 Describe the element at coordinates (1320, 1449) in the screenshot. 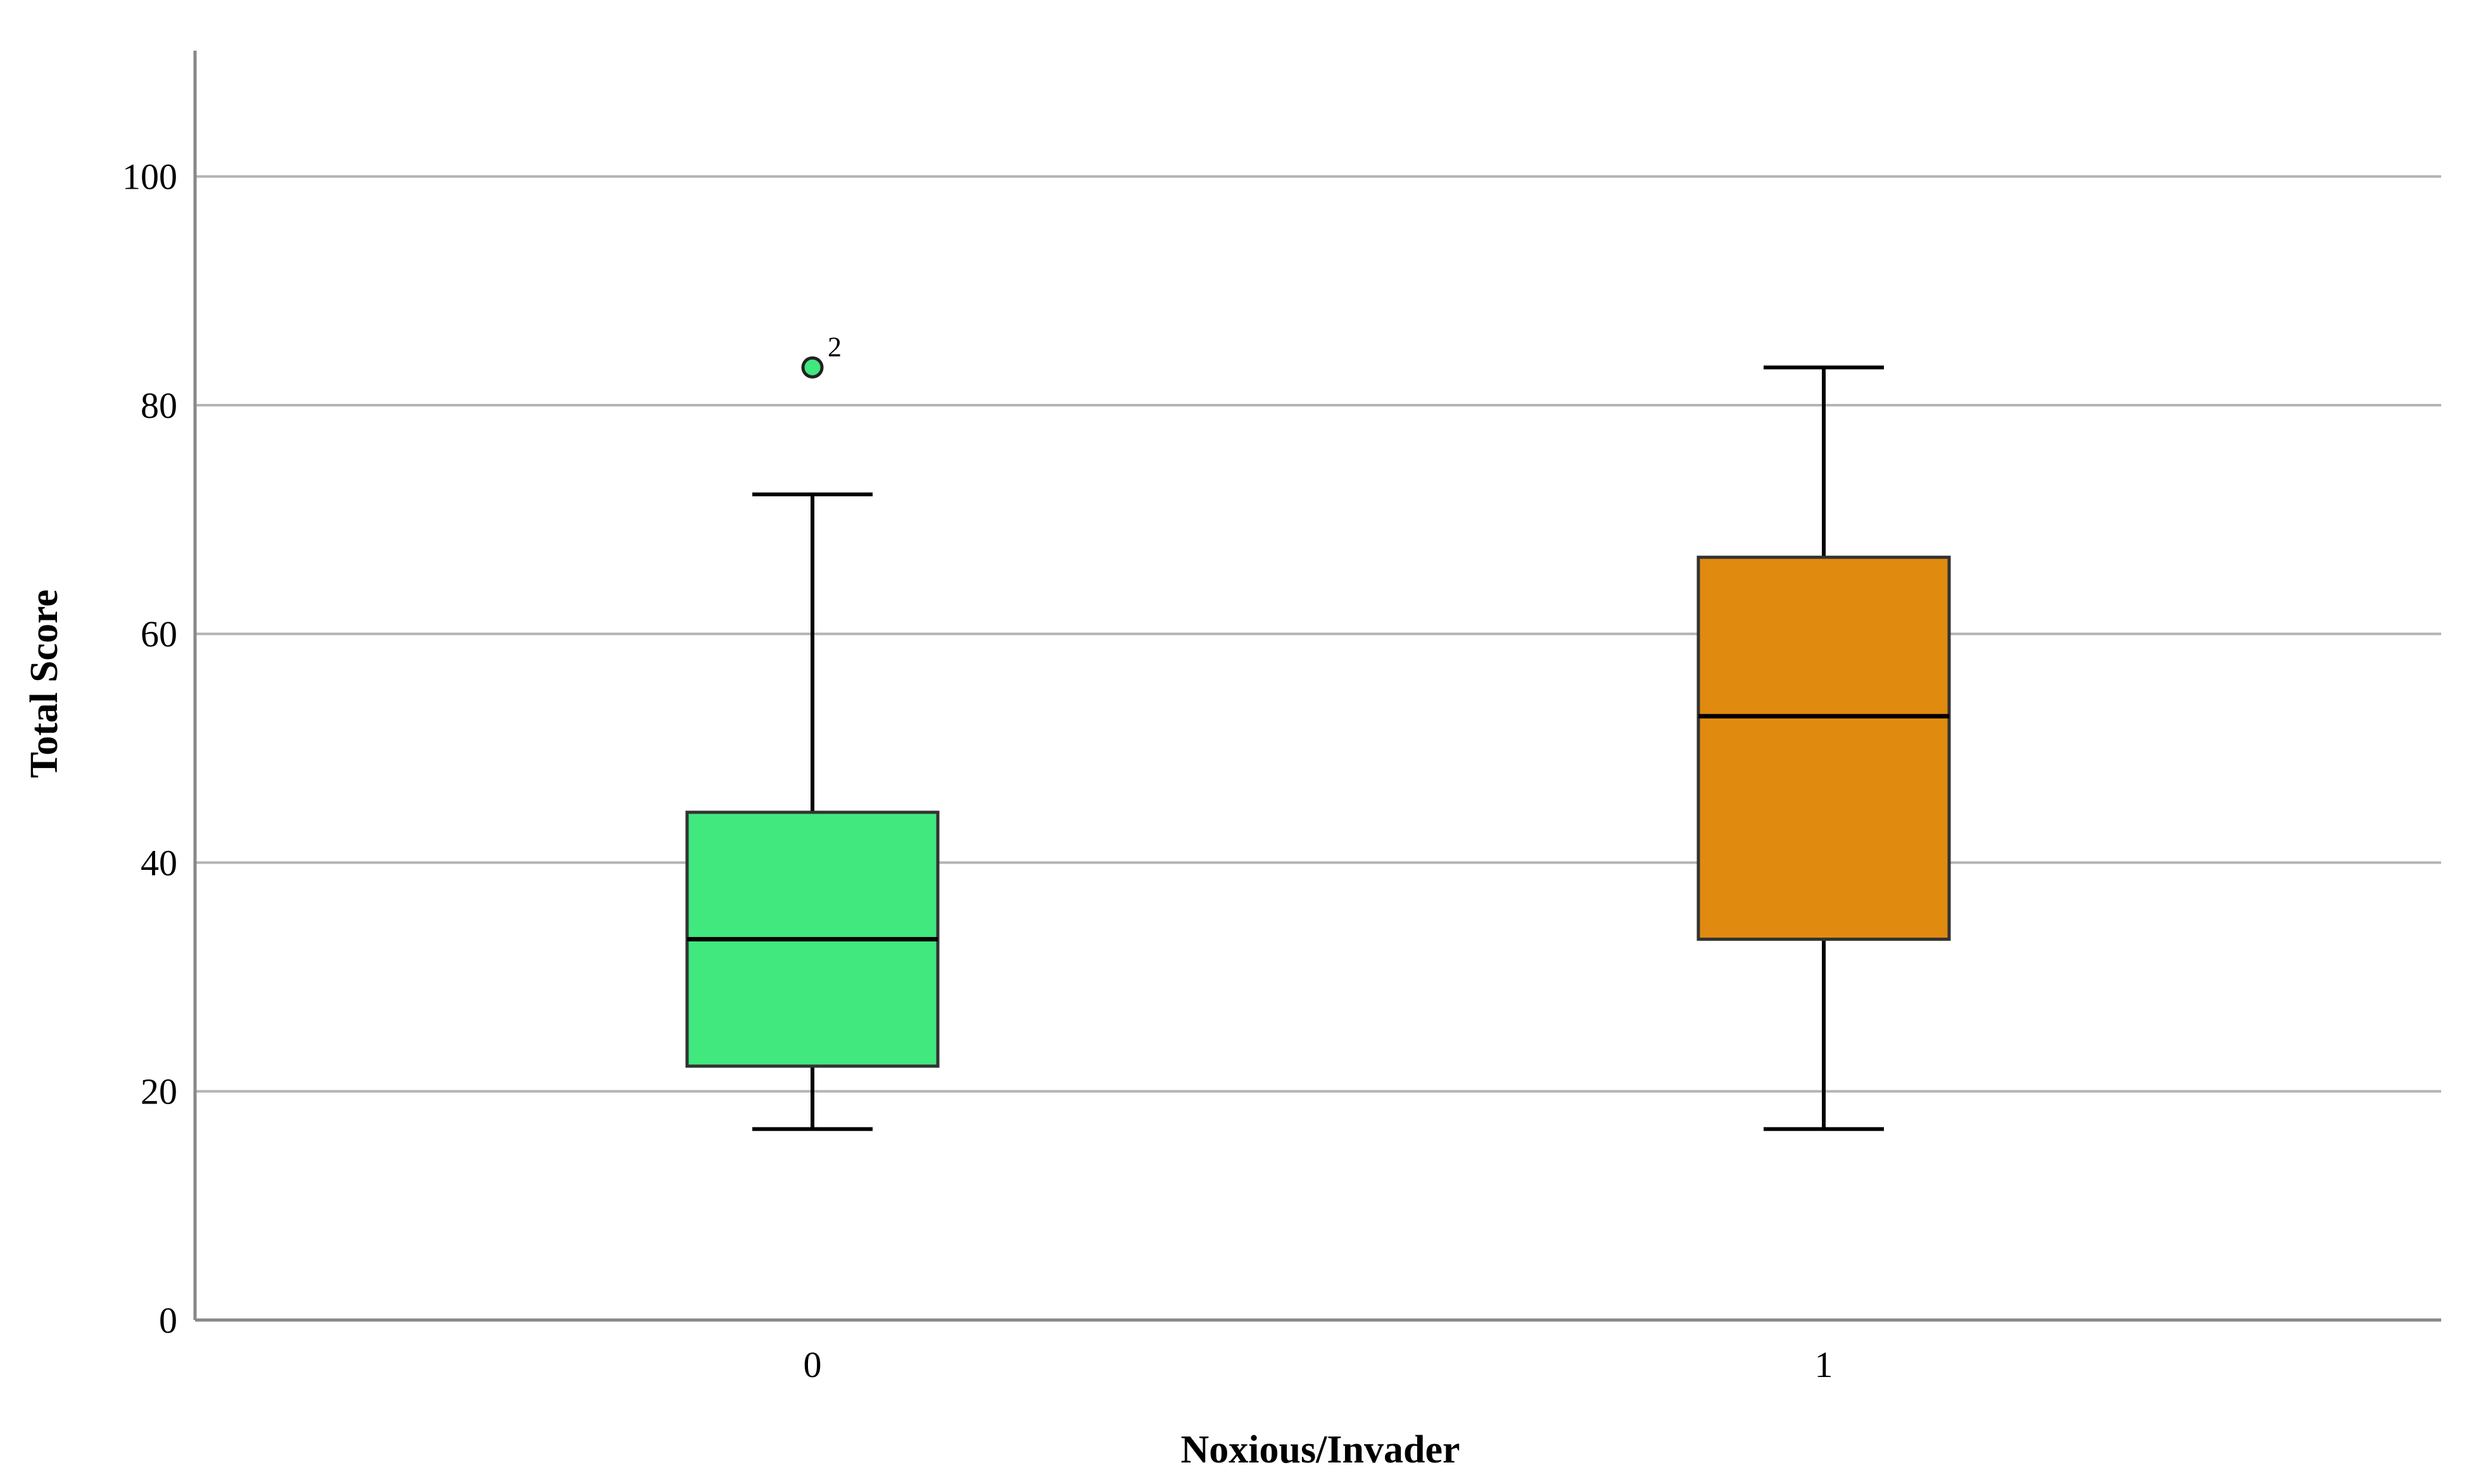

I see `x-axis-title: Noxious/Invader` at that location.